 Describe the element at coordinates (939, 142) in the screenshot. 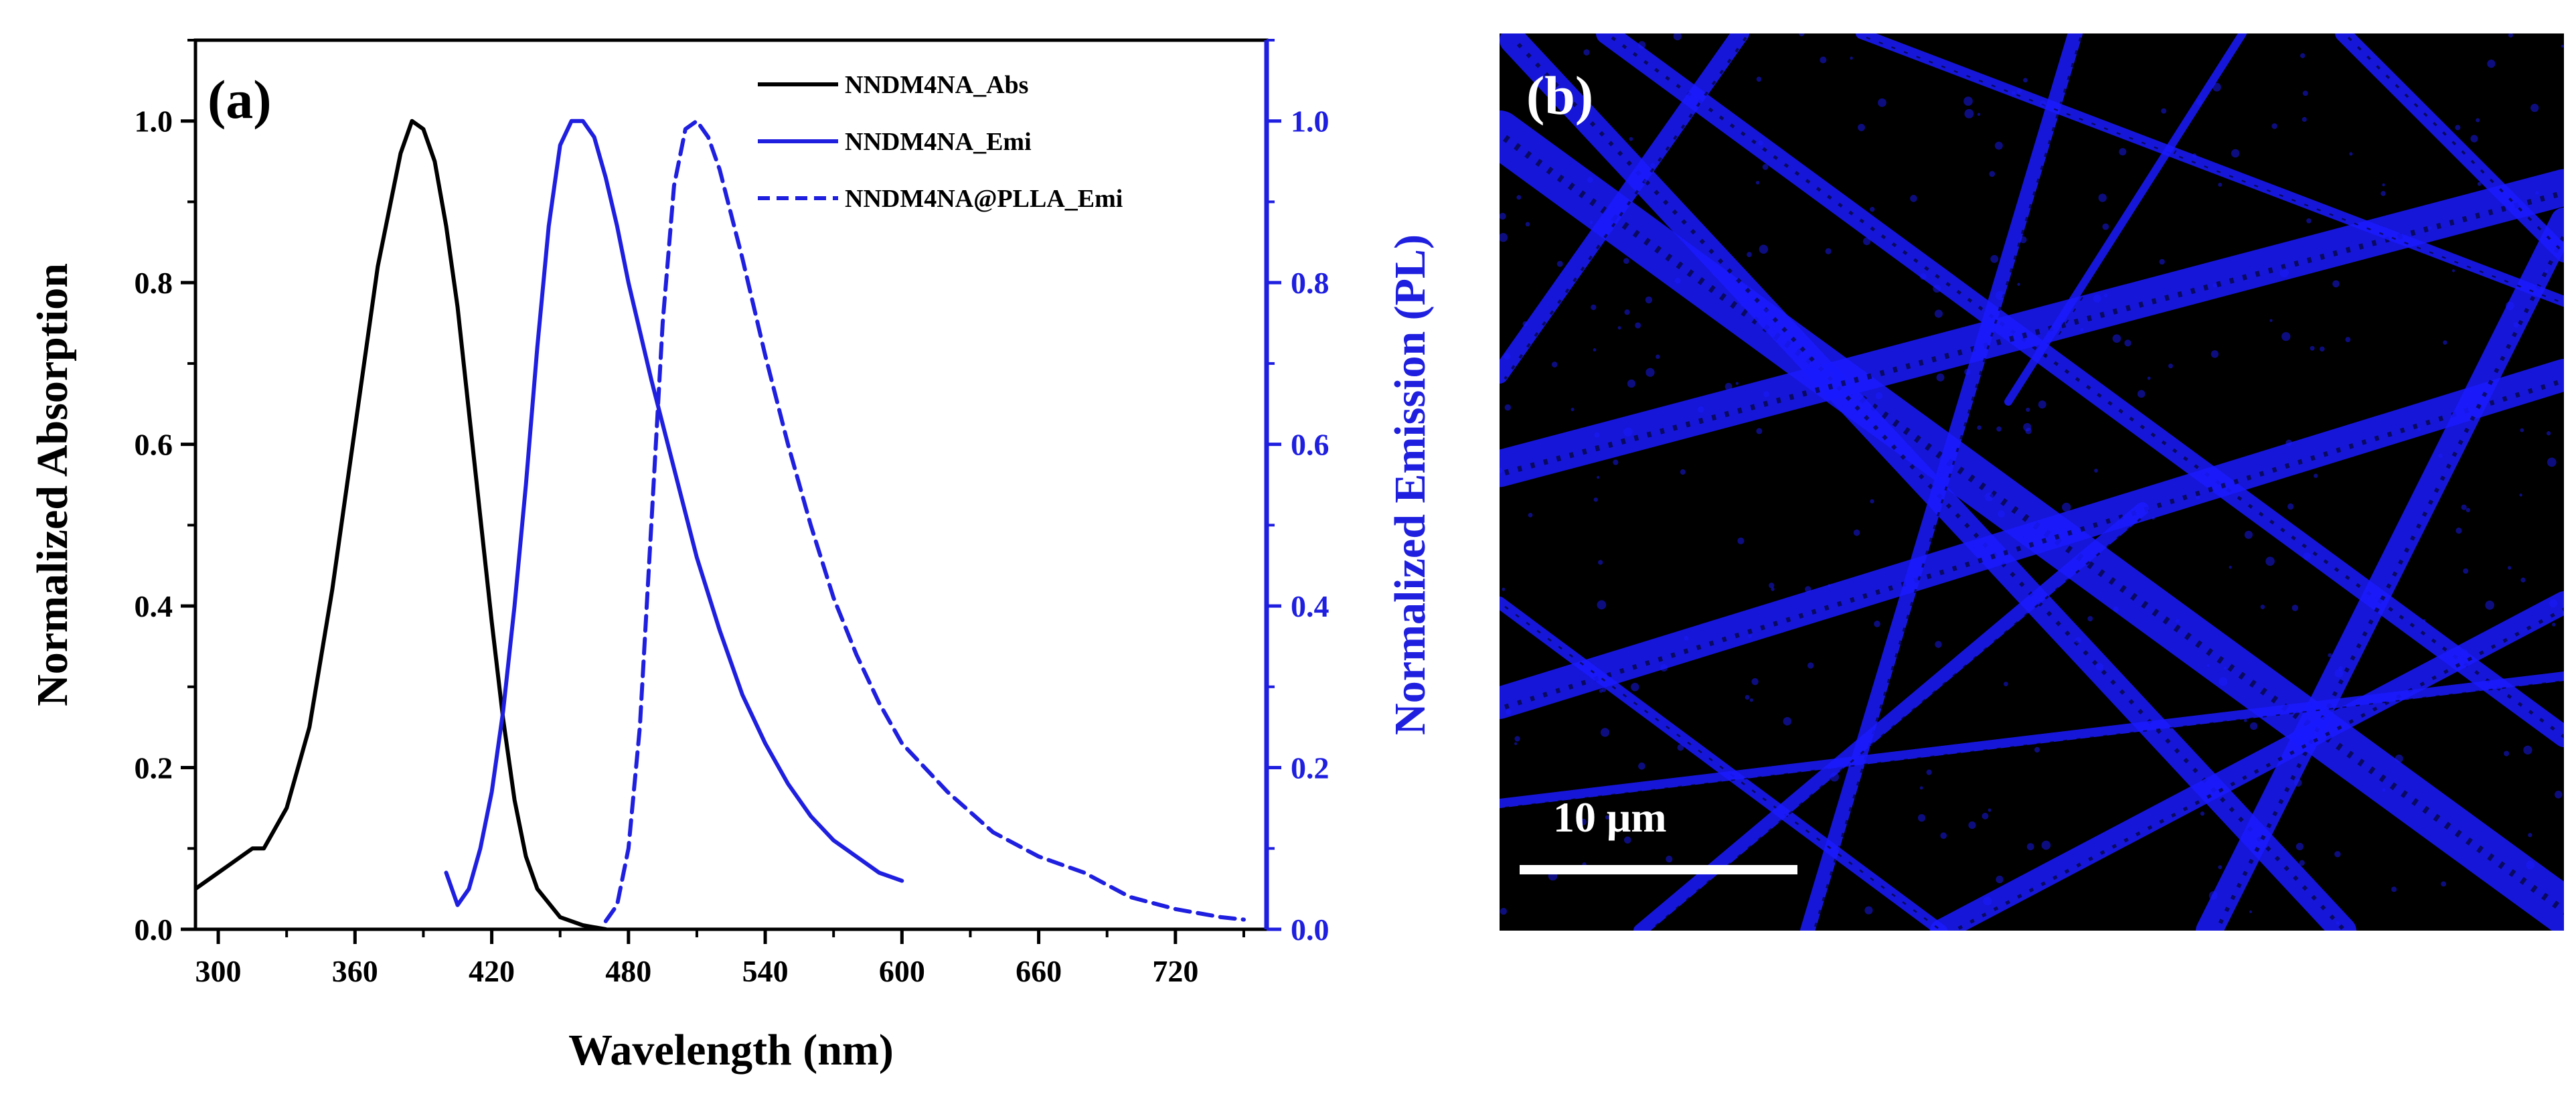

I see `legend-label-emi: NNDM4NA_Emi` at that location.